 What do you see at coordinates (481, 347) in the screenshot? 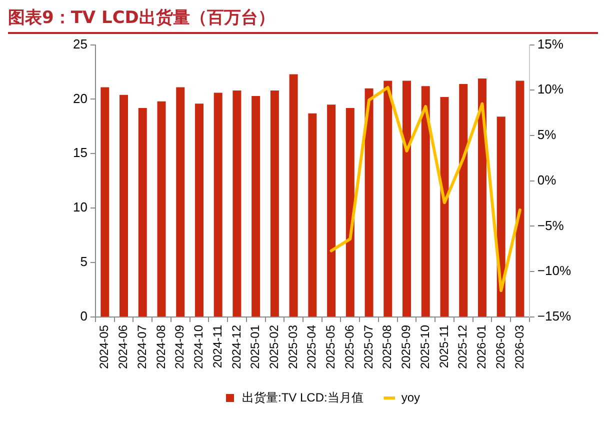
I see `x-tick-label: 2026-01` at bounding box center [481, 347].